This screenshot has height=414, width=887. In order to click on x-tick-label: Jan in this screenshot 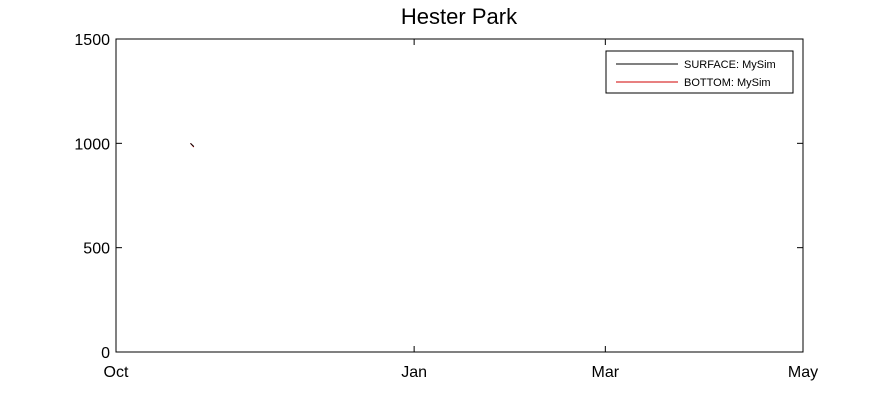, I will do `click(414, 372)`.